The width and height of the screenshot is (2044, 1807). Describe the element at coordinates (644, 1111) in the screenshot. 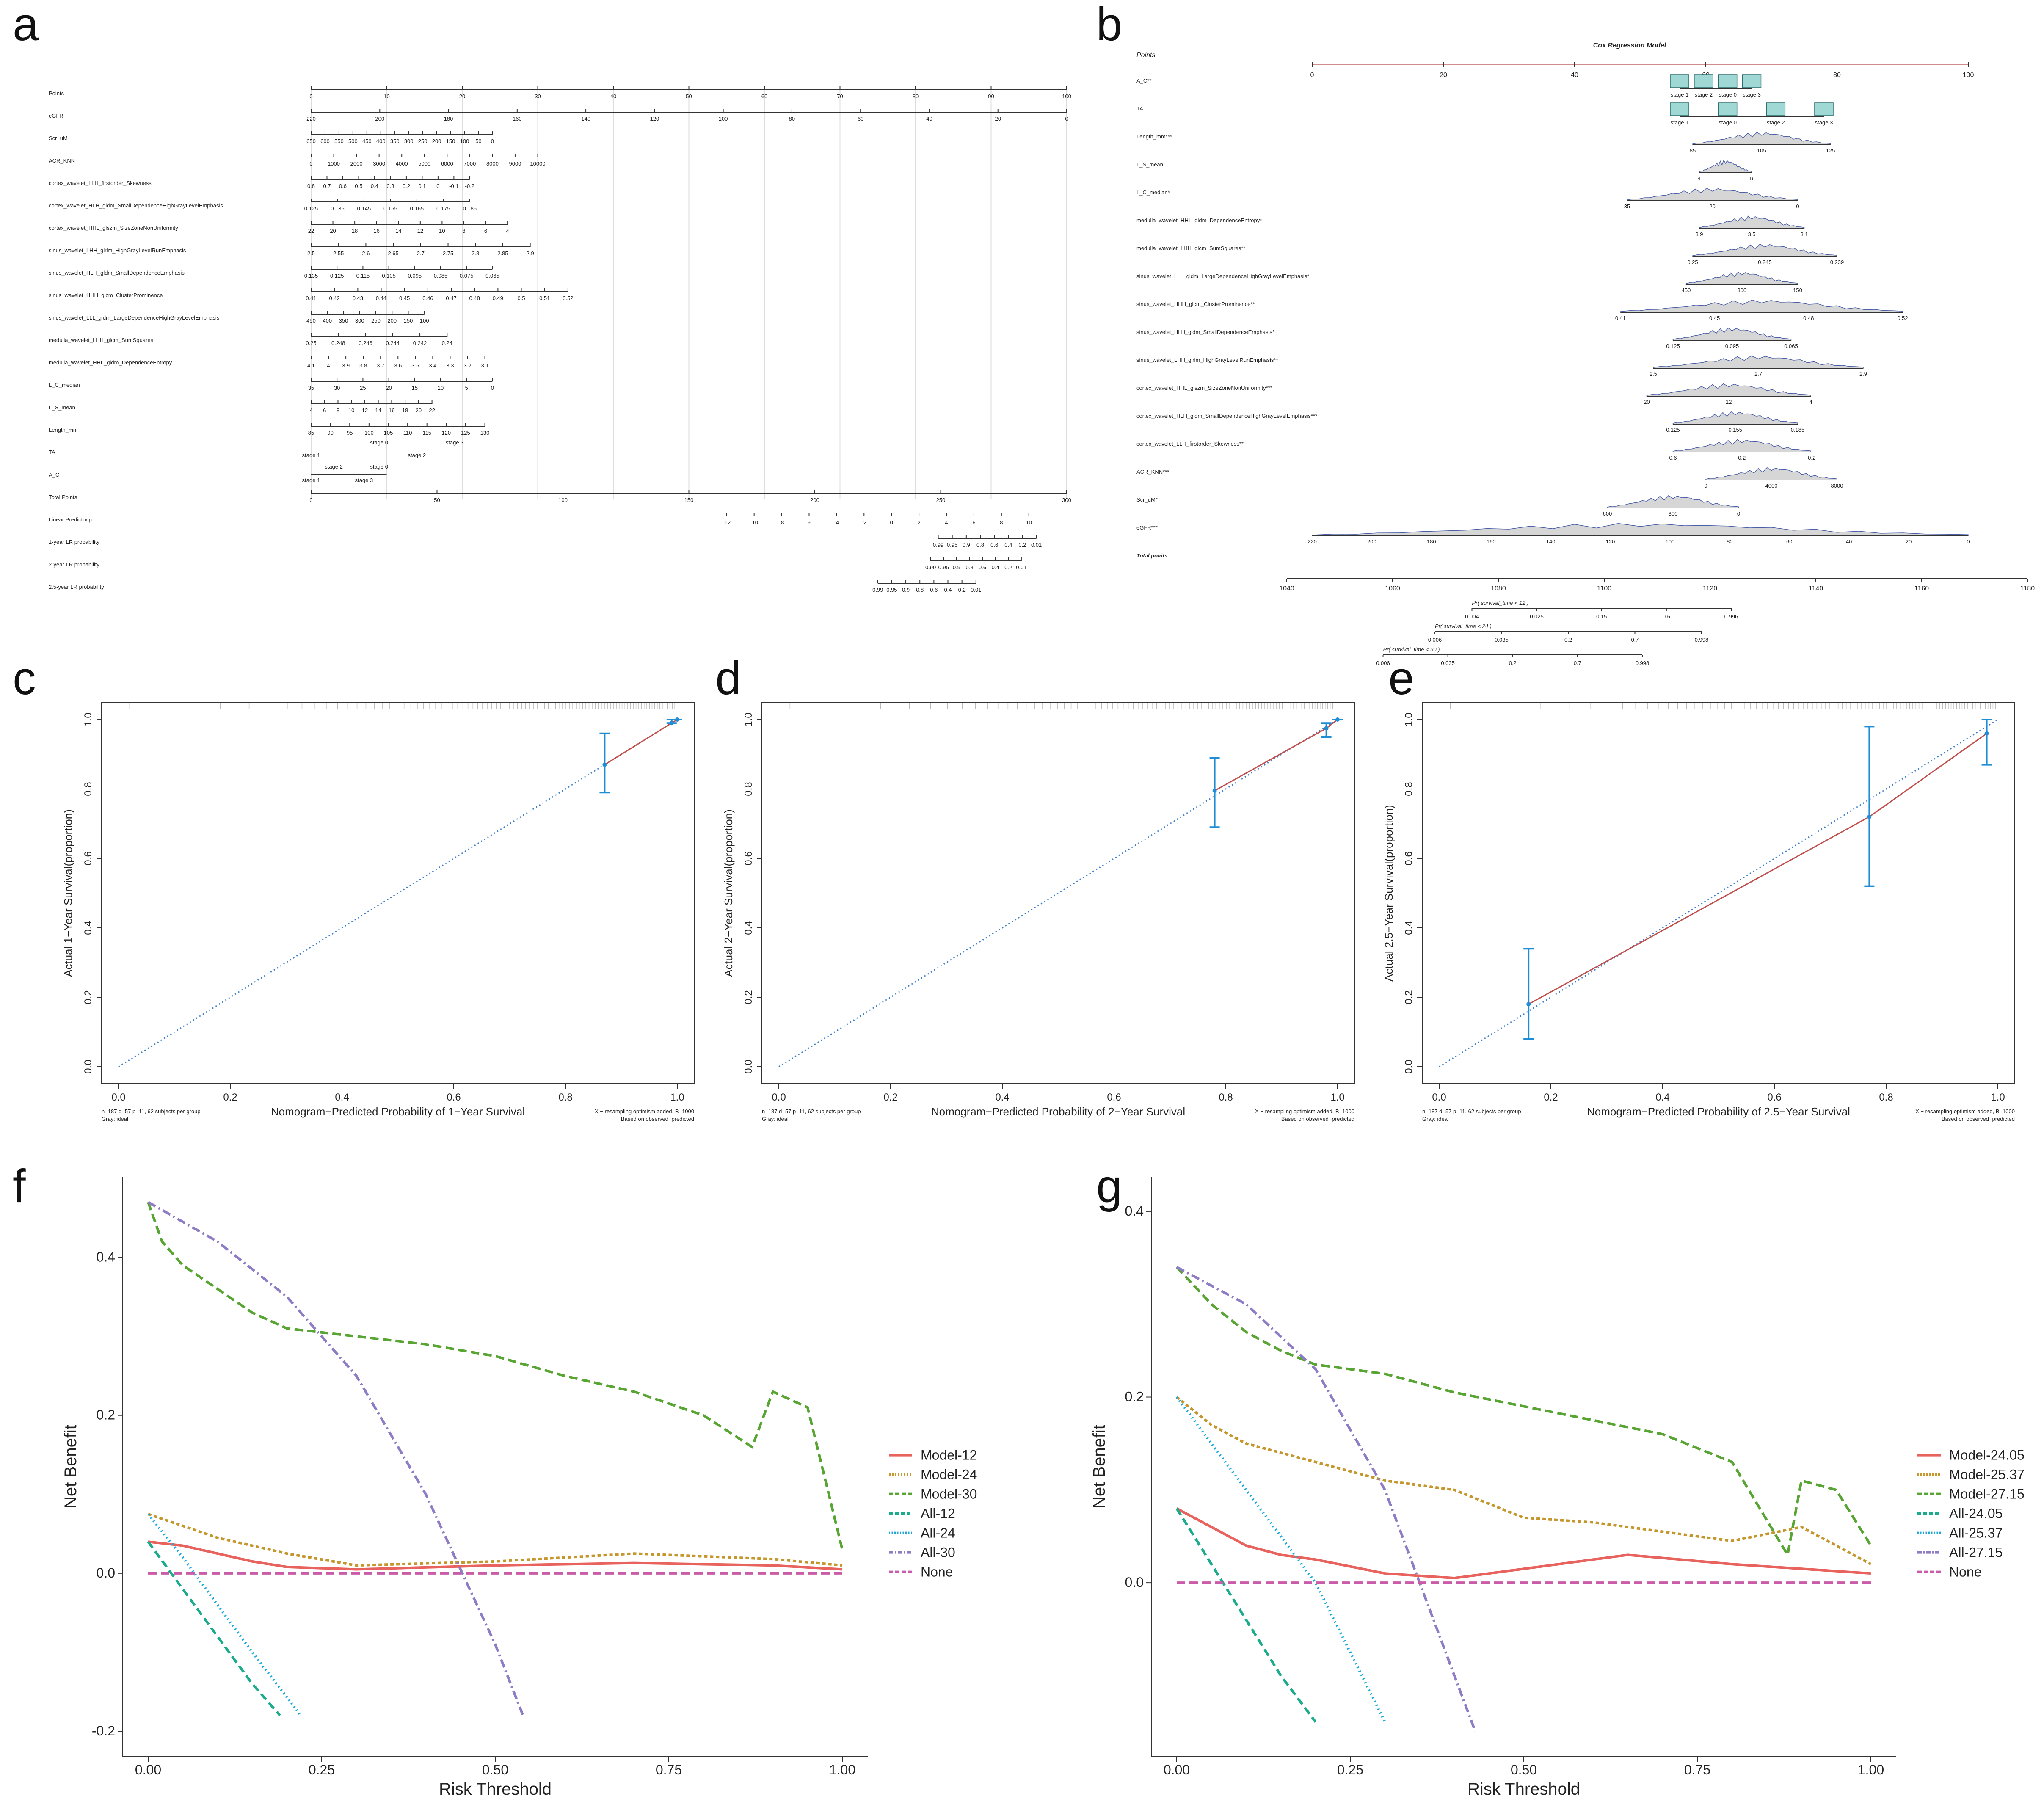

I see `note-right: X − resampling optimism added, B=1000` at that location.